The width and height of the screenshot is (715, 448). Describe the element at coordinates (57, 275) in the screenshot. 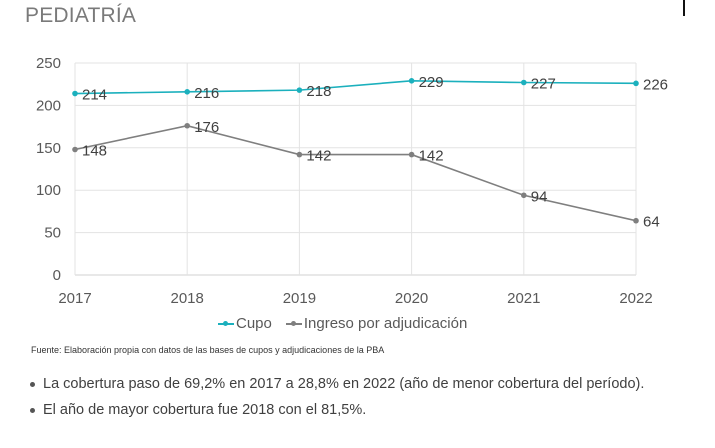

I see `y-tick-label: 0` at that location.